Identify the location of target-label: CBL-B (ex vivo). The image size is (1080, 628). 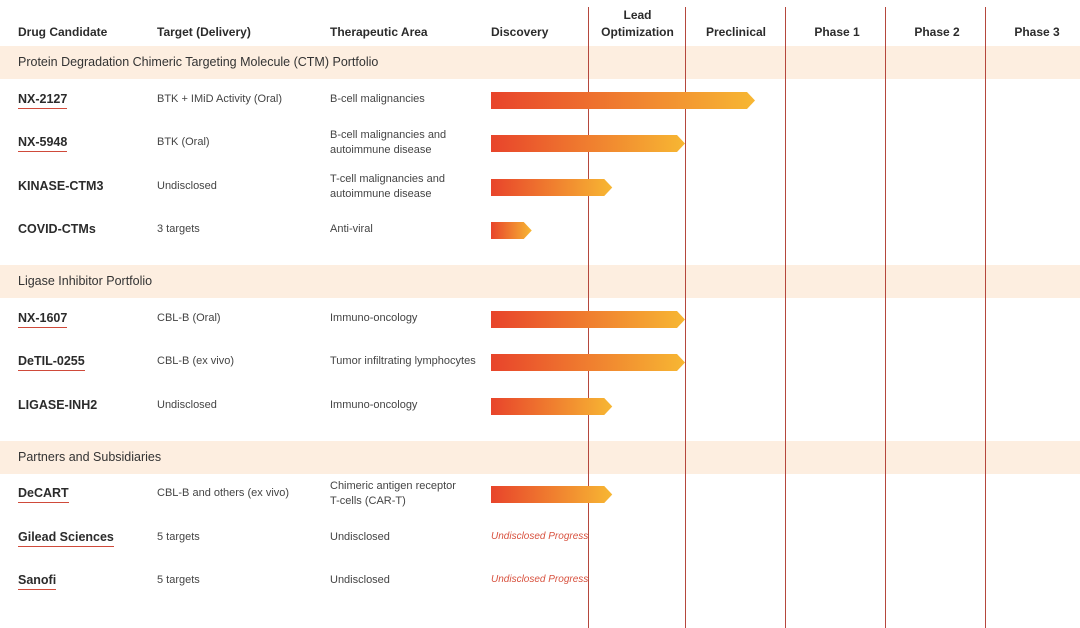
(196, 361).